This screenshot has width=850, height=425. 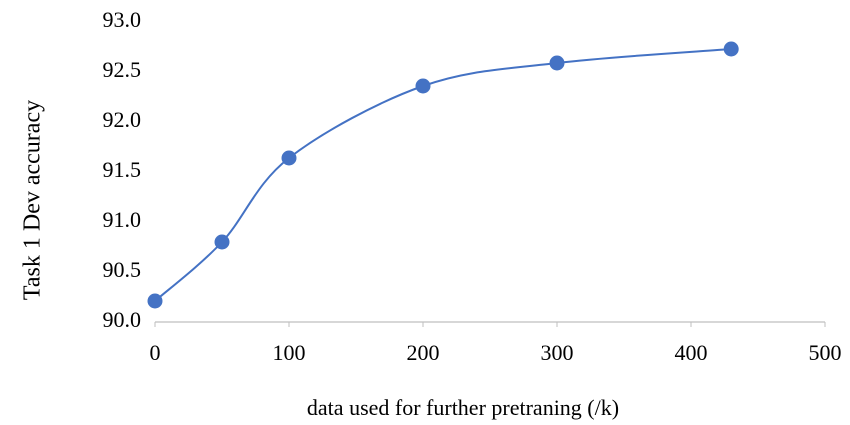 What do you see at coordinates (691, 352) in the screenshot?
I see `x-tick-label: 400` at bounding box center [691, 352].